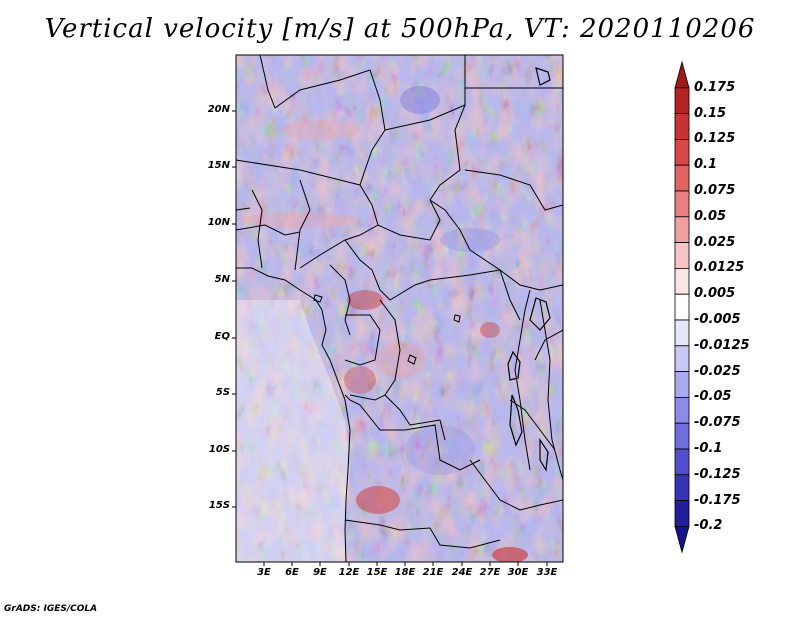 This screenshot has width=800, height=618. Describe the element at coordinates (218, 109) in the screenshot. I see `latitude-label: 20N` at that location.